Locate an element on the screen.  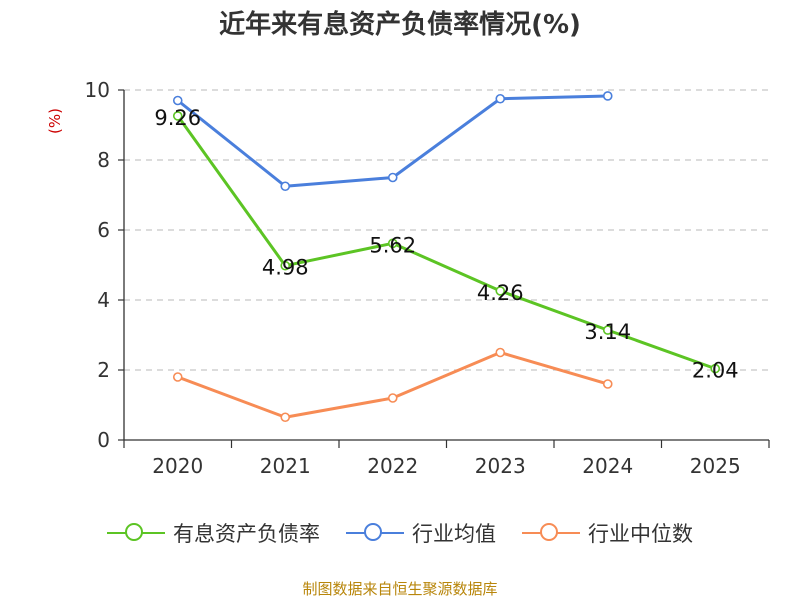
data-label-2025: 2.04 is located at coordinates (715, 371).